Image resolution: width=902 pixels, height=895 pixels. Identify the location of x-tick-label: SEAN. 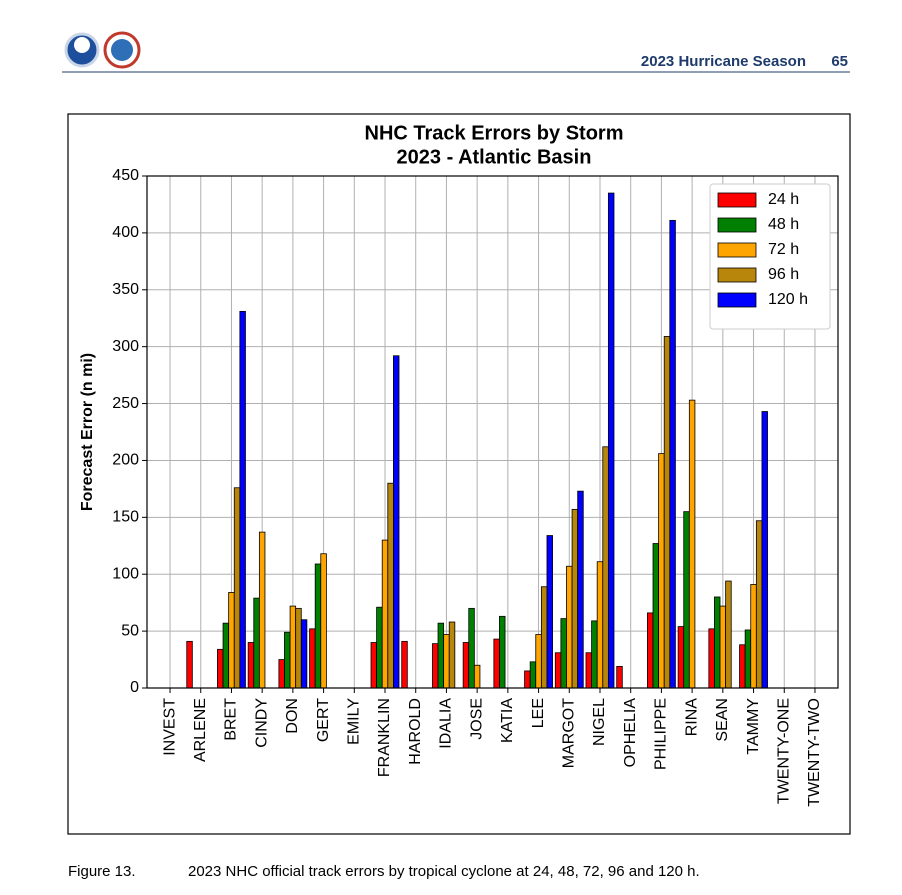
(722, 720).